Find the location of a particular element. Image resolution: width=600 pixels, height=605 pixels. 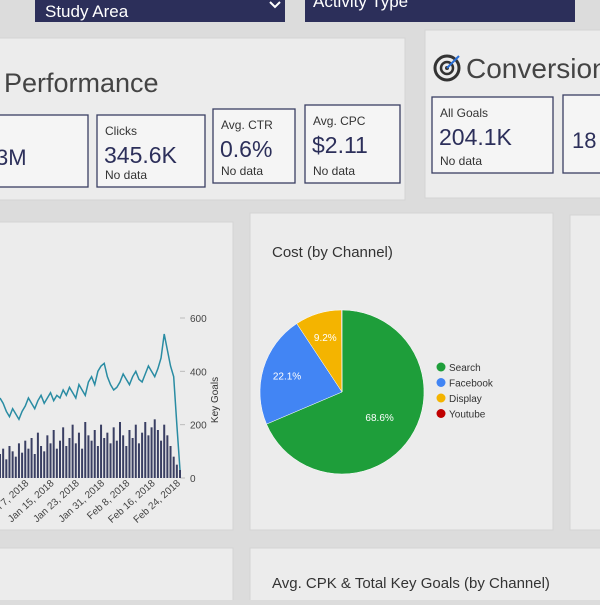

section-title: Conversions is located at coordinates (533, 68).